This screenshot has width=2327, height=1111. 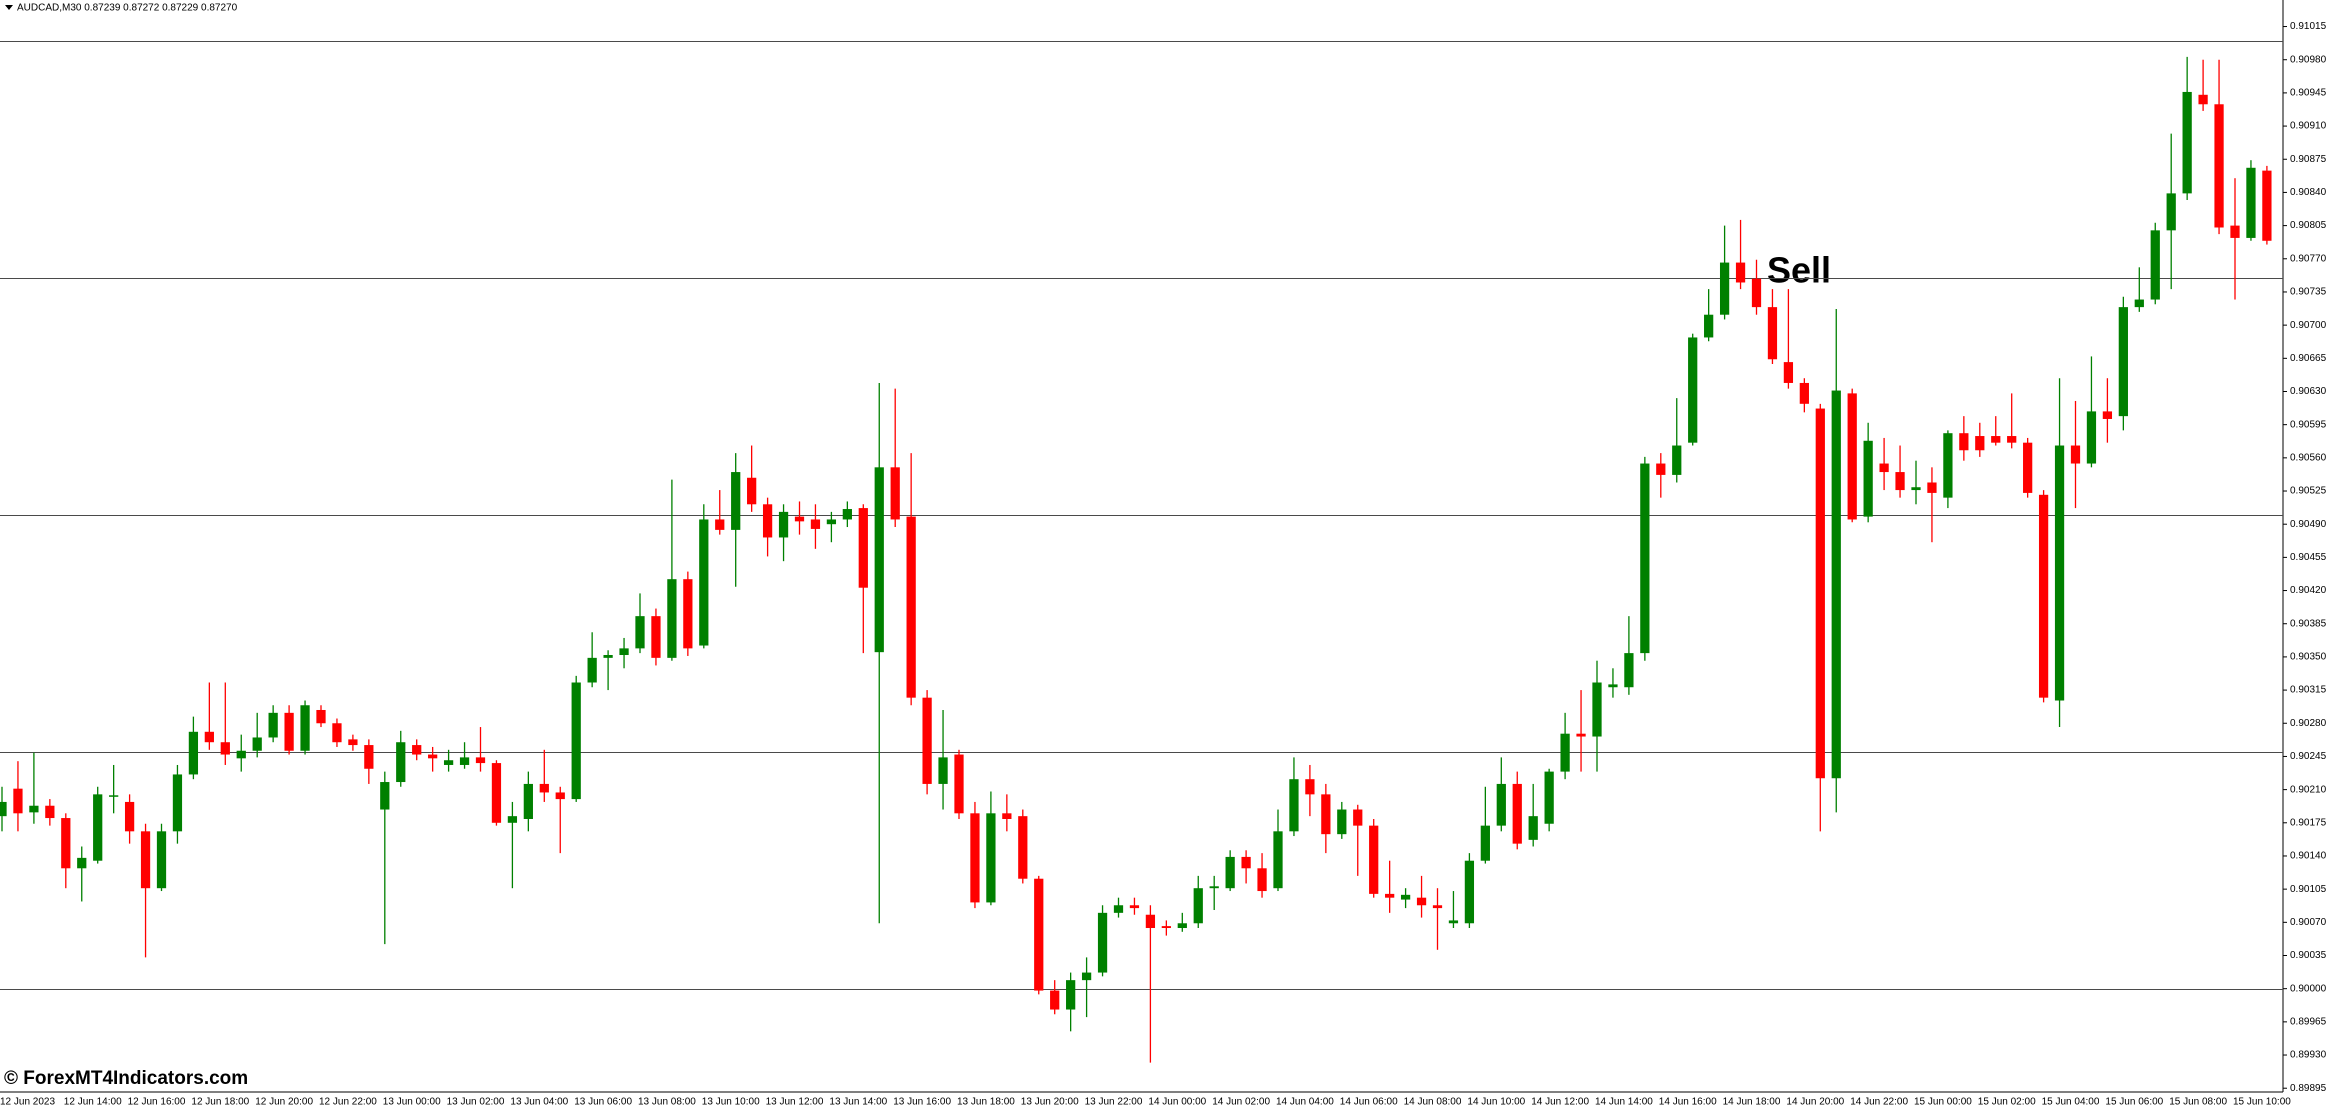 What do you see at coordinates (2308, 1055) in the screenshot?
I see `y-tick-label: 0.89930` at bounding box center [2308, 1055].